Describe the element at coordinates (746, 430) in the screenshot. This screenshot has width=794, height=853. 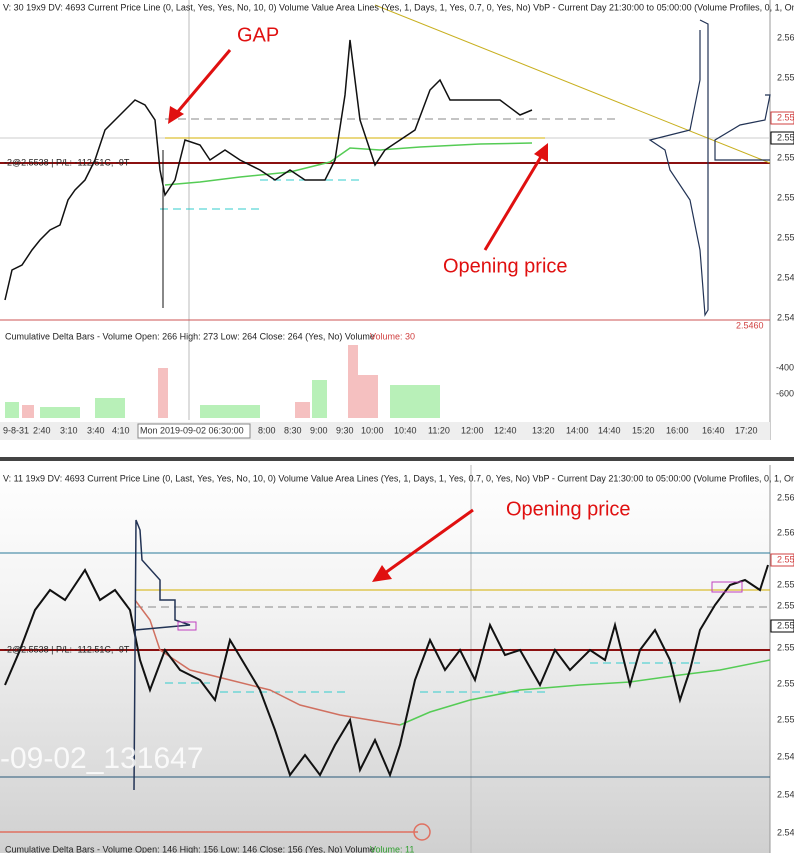
I see `time-axis-label: 17:20` at that location.